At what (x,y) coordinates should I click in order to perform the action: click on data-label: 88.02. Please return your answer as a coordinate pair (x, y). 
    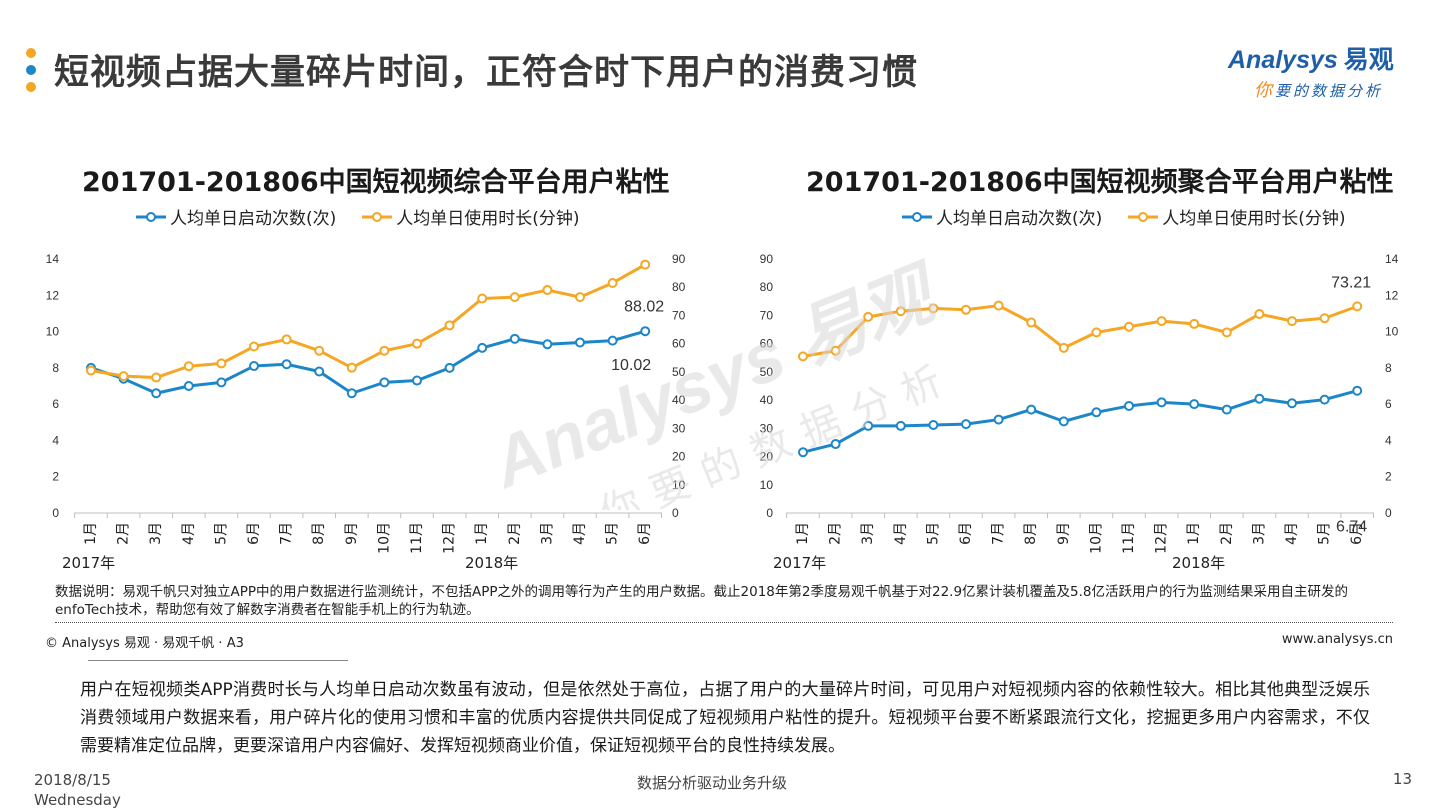
    Looking at the image, I should click on (644, 307).